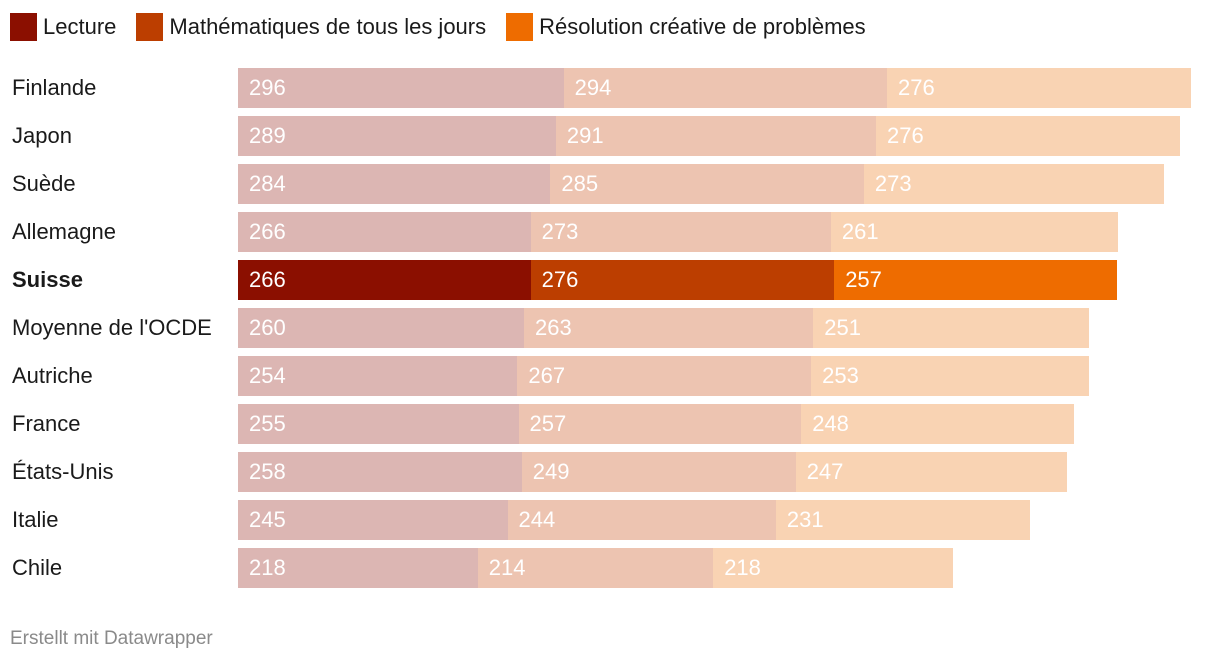 The height and width of the screenshot is (666, 1220). What do you see at coordinates (37, 567) in the screenshot?
I see `category-label: Chile` at bounding box center [37, 567].